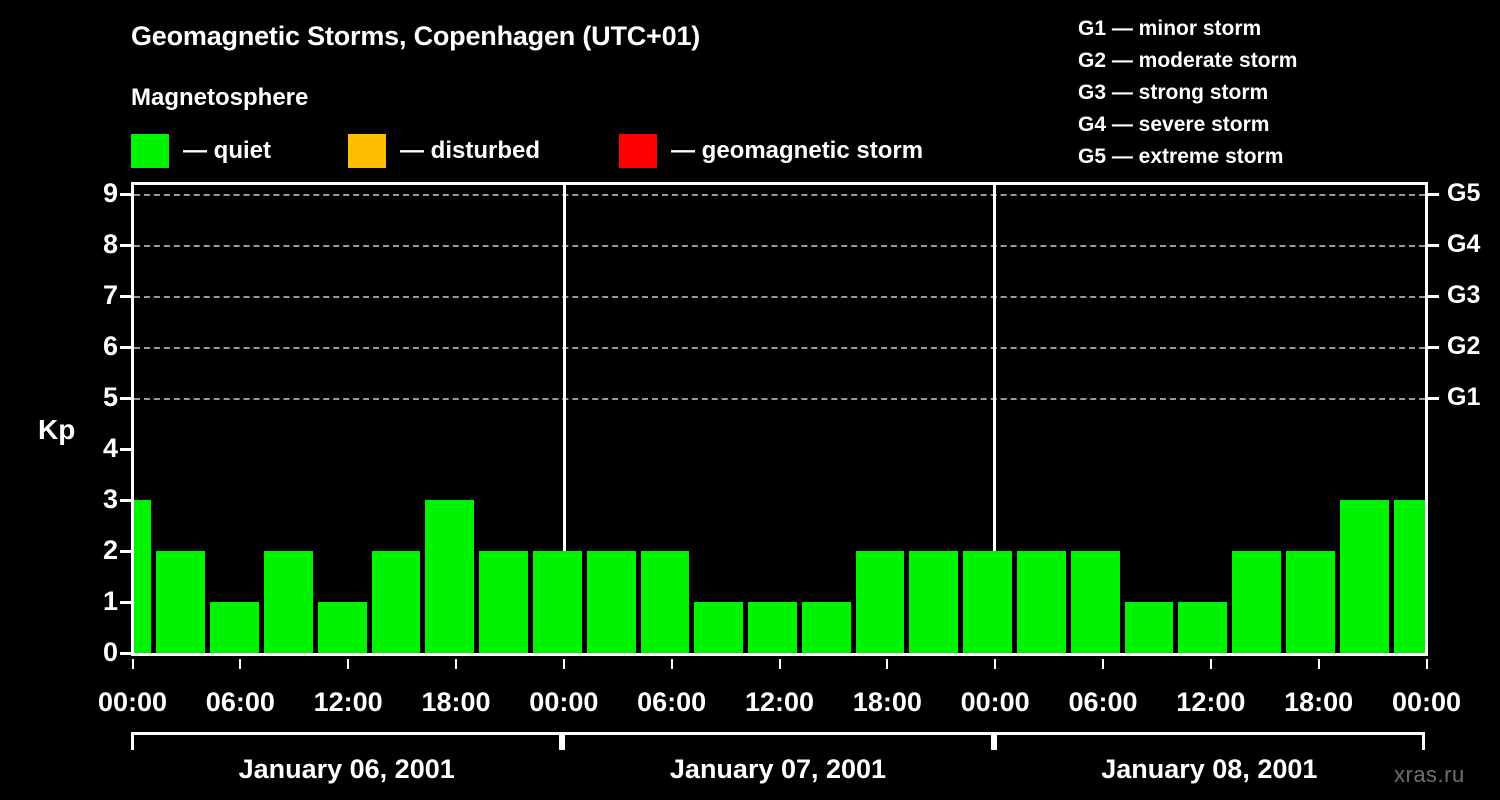  I want to click on y-tick-label-7: 7, so click(110, 295).